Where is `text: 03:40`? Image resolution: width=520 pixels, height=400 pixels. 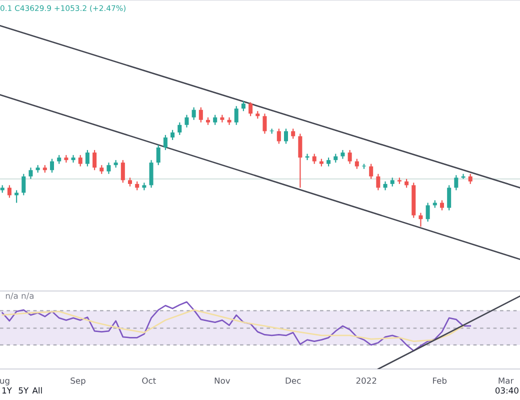 text: 03:40 is located at coordinates (506, 390).